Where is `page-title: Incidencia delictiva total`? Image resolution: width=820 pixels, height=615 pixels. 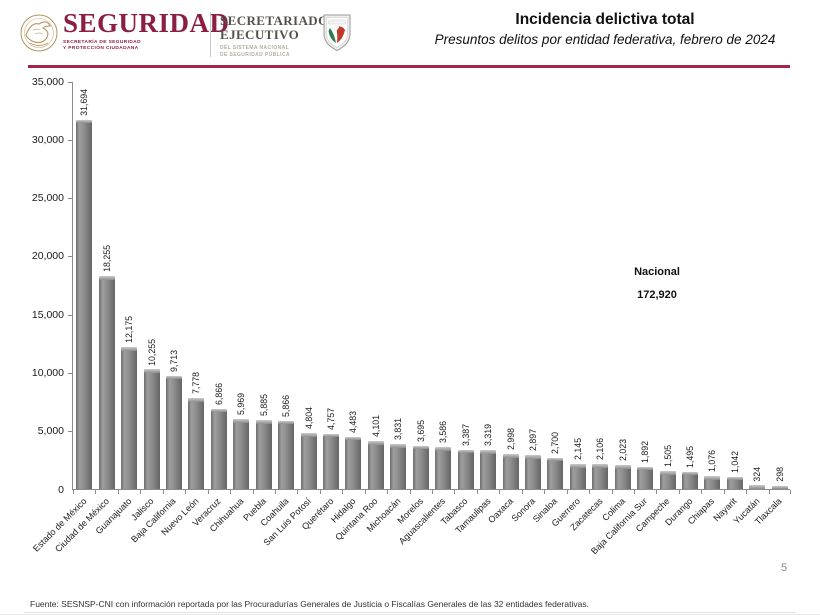 page-title: Incidencia delictiva total is located at coordinates (605, 19).